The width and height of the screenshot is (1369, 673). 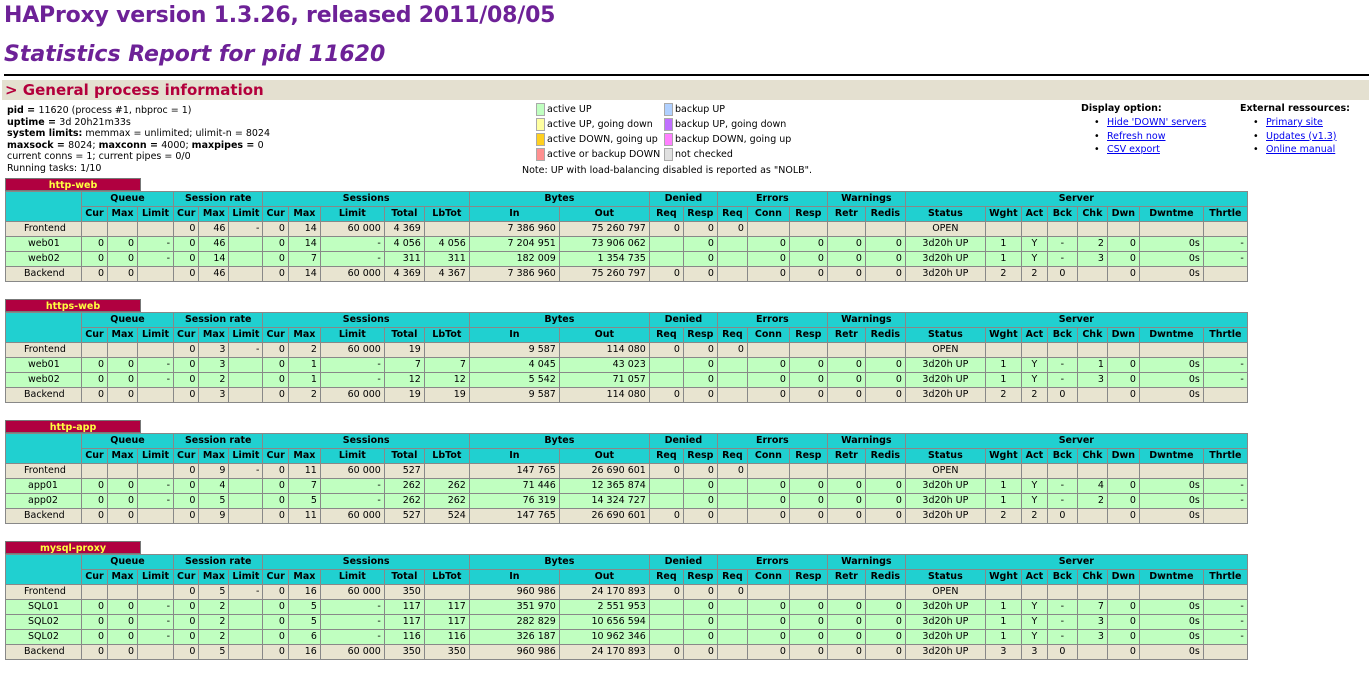 I want to click on column-header: Status, so click(x=945, y=577).